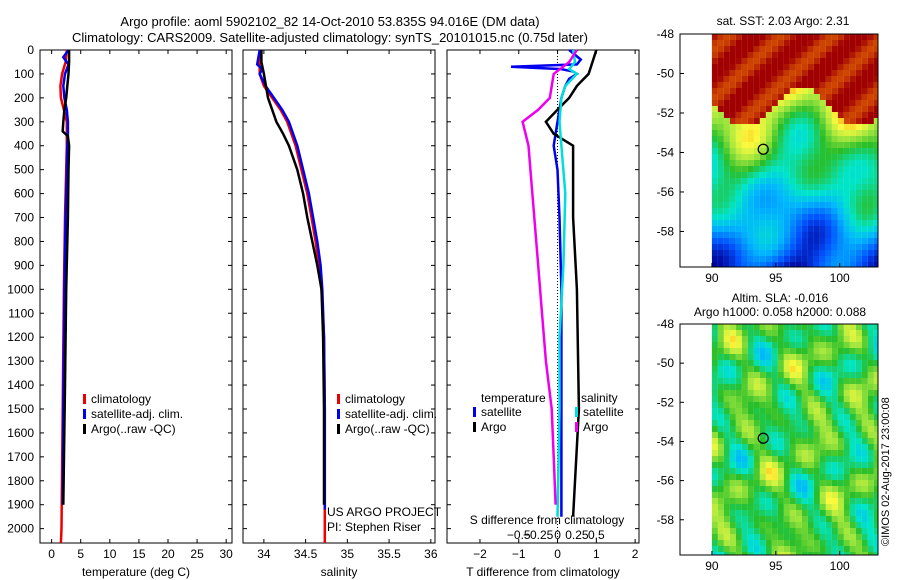 This screenshot has height=580, width=900. I want to click on sst-map-frame, so click(779, 150).